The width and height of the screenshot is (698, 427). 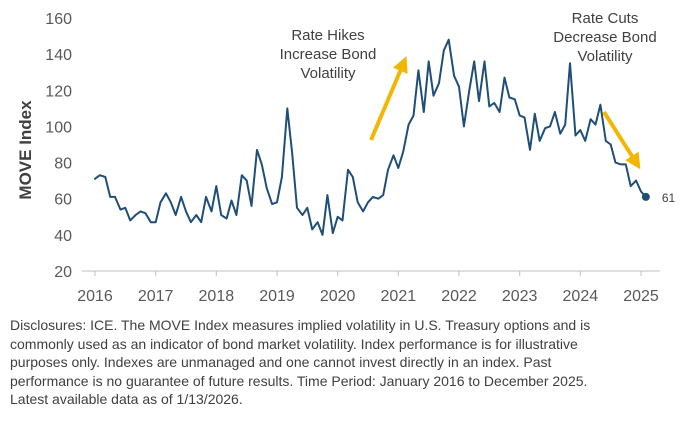 What do you see at coordinates (126, 399) in the screenshot?
I see `disclosure-line: Latest available data as of 1/13/2026.` at bounding box center [126, 399].